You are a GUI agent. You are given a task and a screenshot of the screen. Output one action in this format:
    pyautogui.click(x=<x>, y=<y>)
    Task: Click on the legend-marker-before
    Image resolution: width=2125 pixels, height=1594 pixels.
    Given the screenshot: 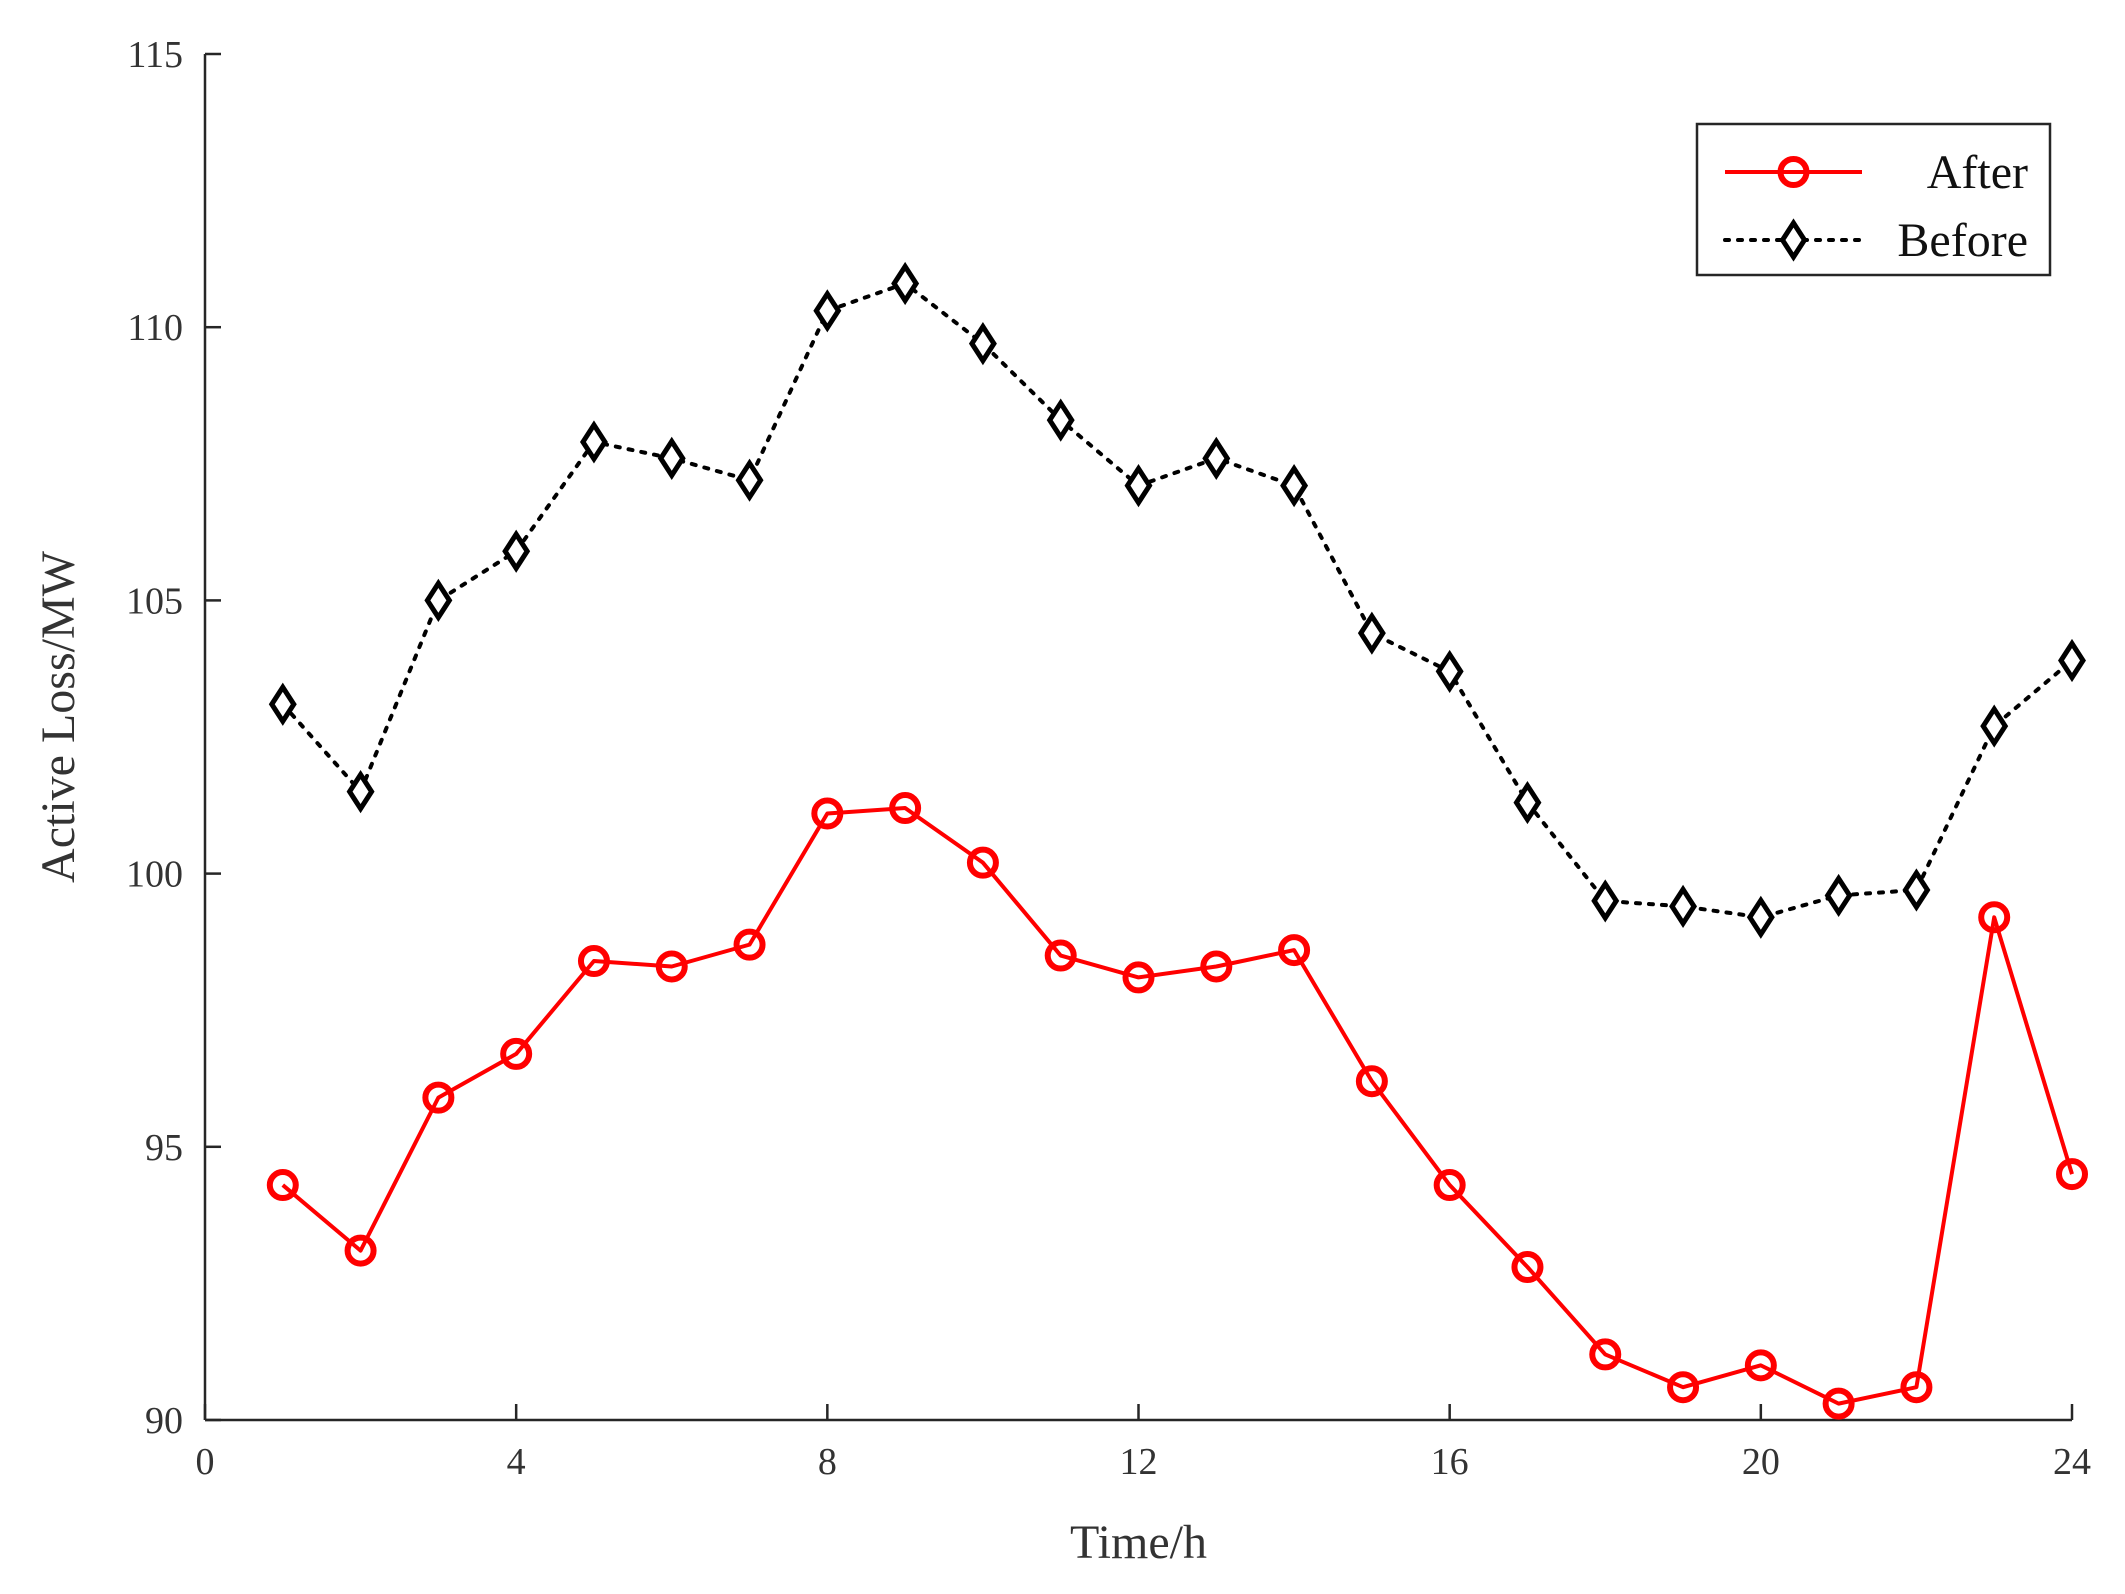 What is the action you would take?
    pyautogui.click(x=1793, y=240)
    